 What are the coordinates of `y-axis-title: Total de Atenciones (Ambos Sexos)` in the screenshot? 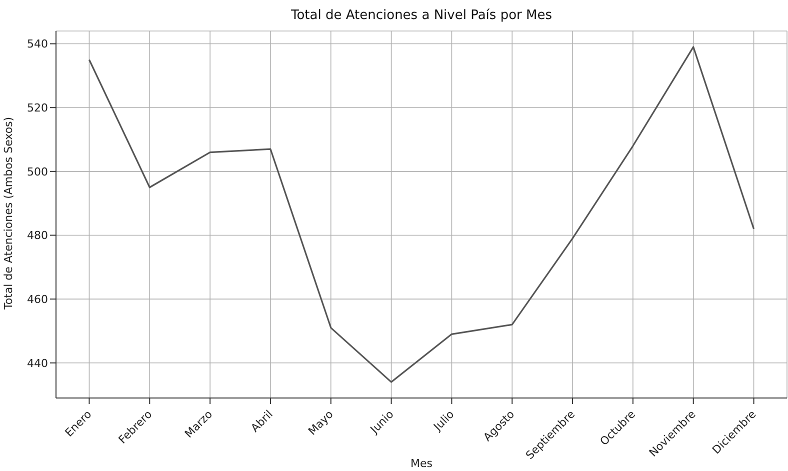 It's located at (8, 213).